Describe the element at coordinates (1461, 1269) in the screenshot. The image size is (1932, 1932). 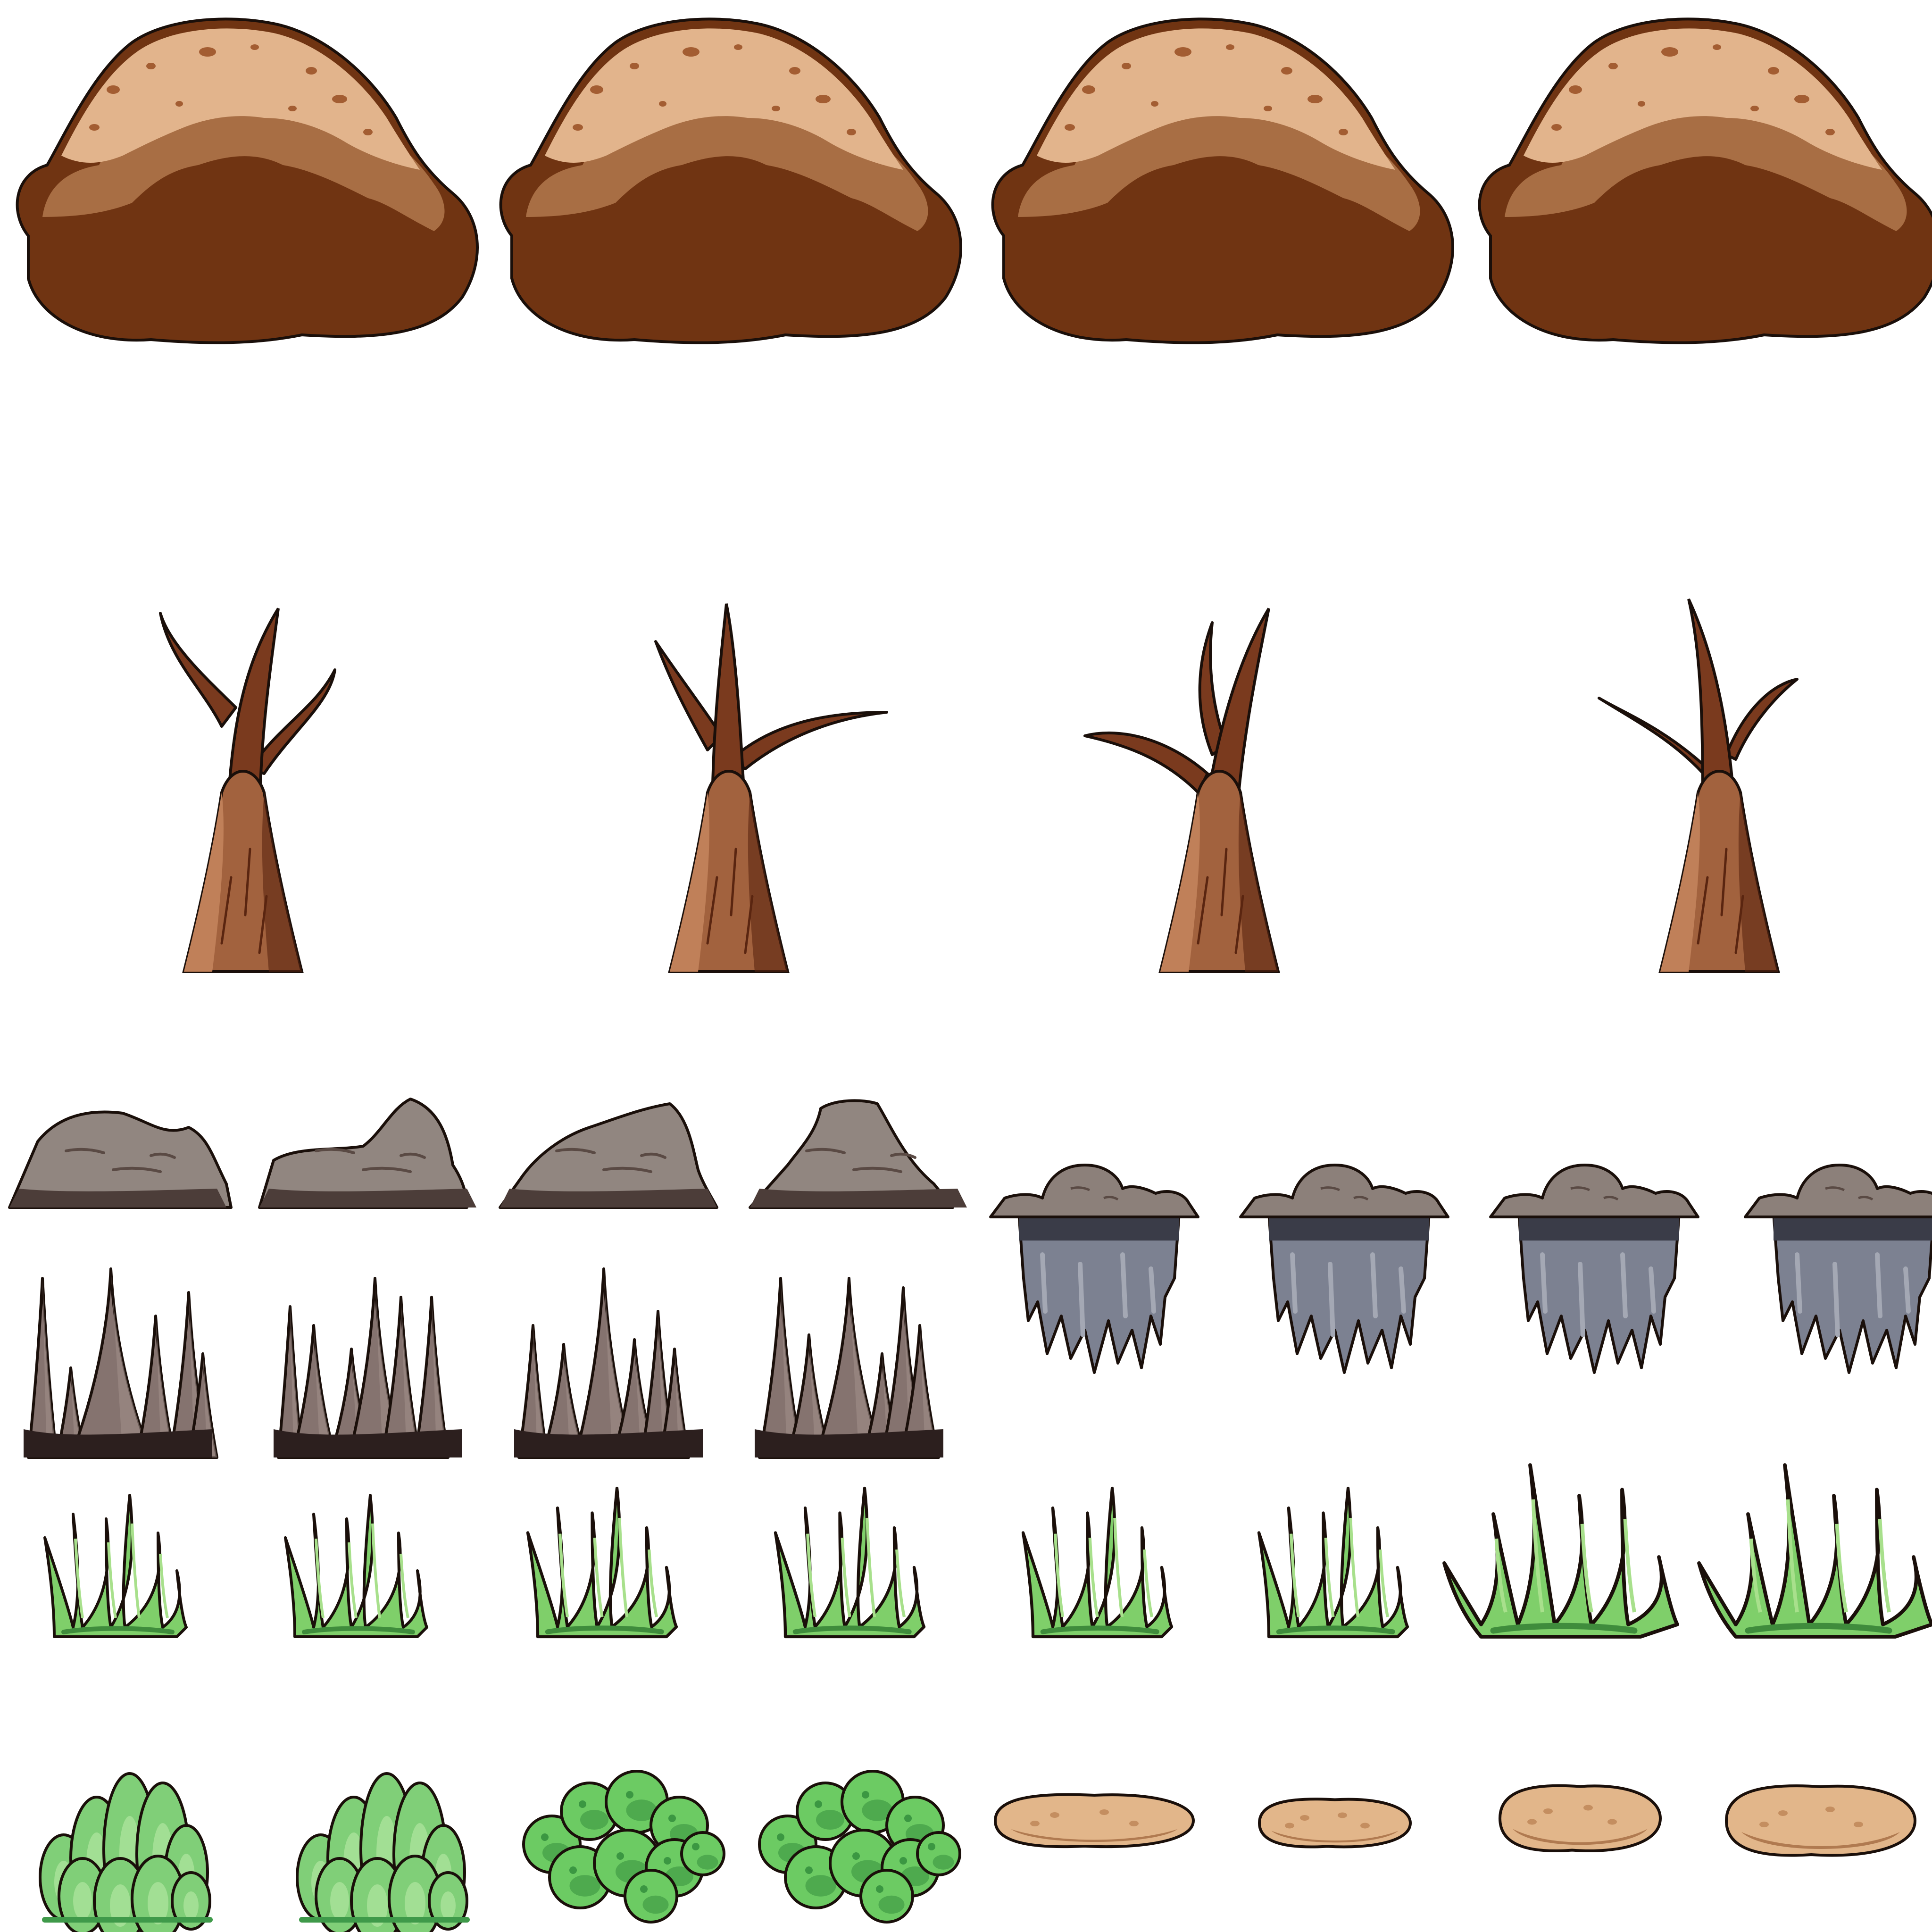
I see `floating-rock-platforms-row` at that location.